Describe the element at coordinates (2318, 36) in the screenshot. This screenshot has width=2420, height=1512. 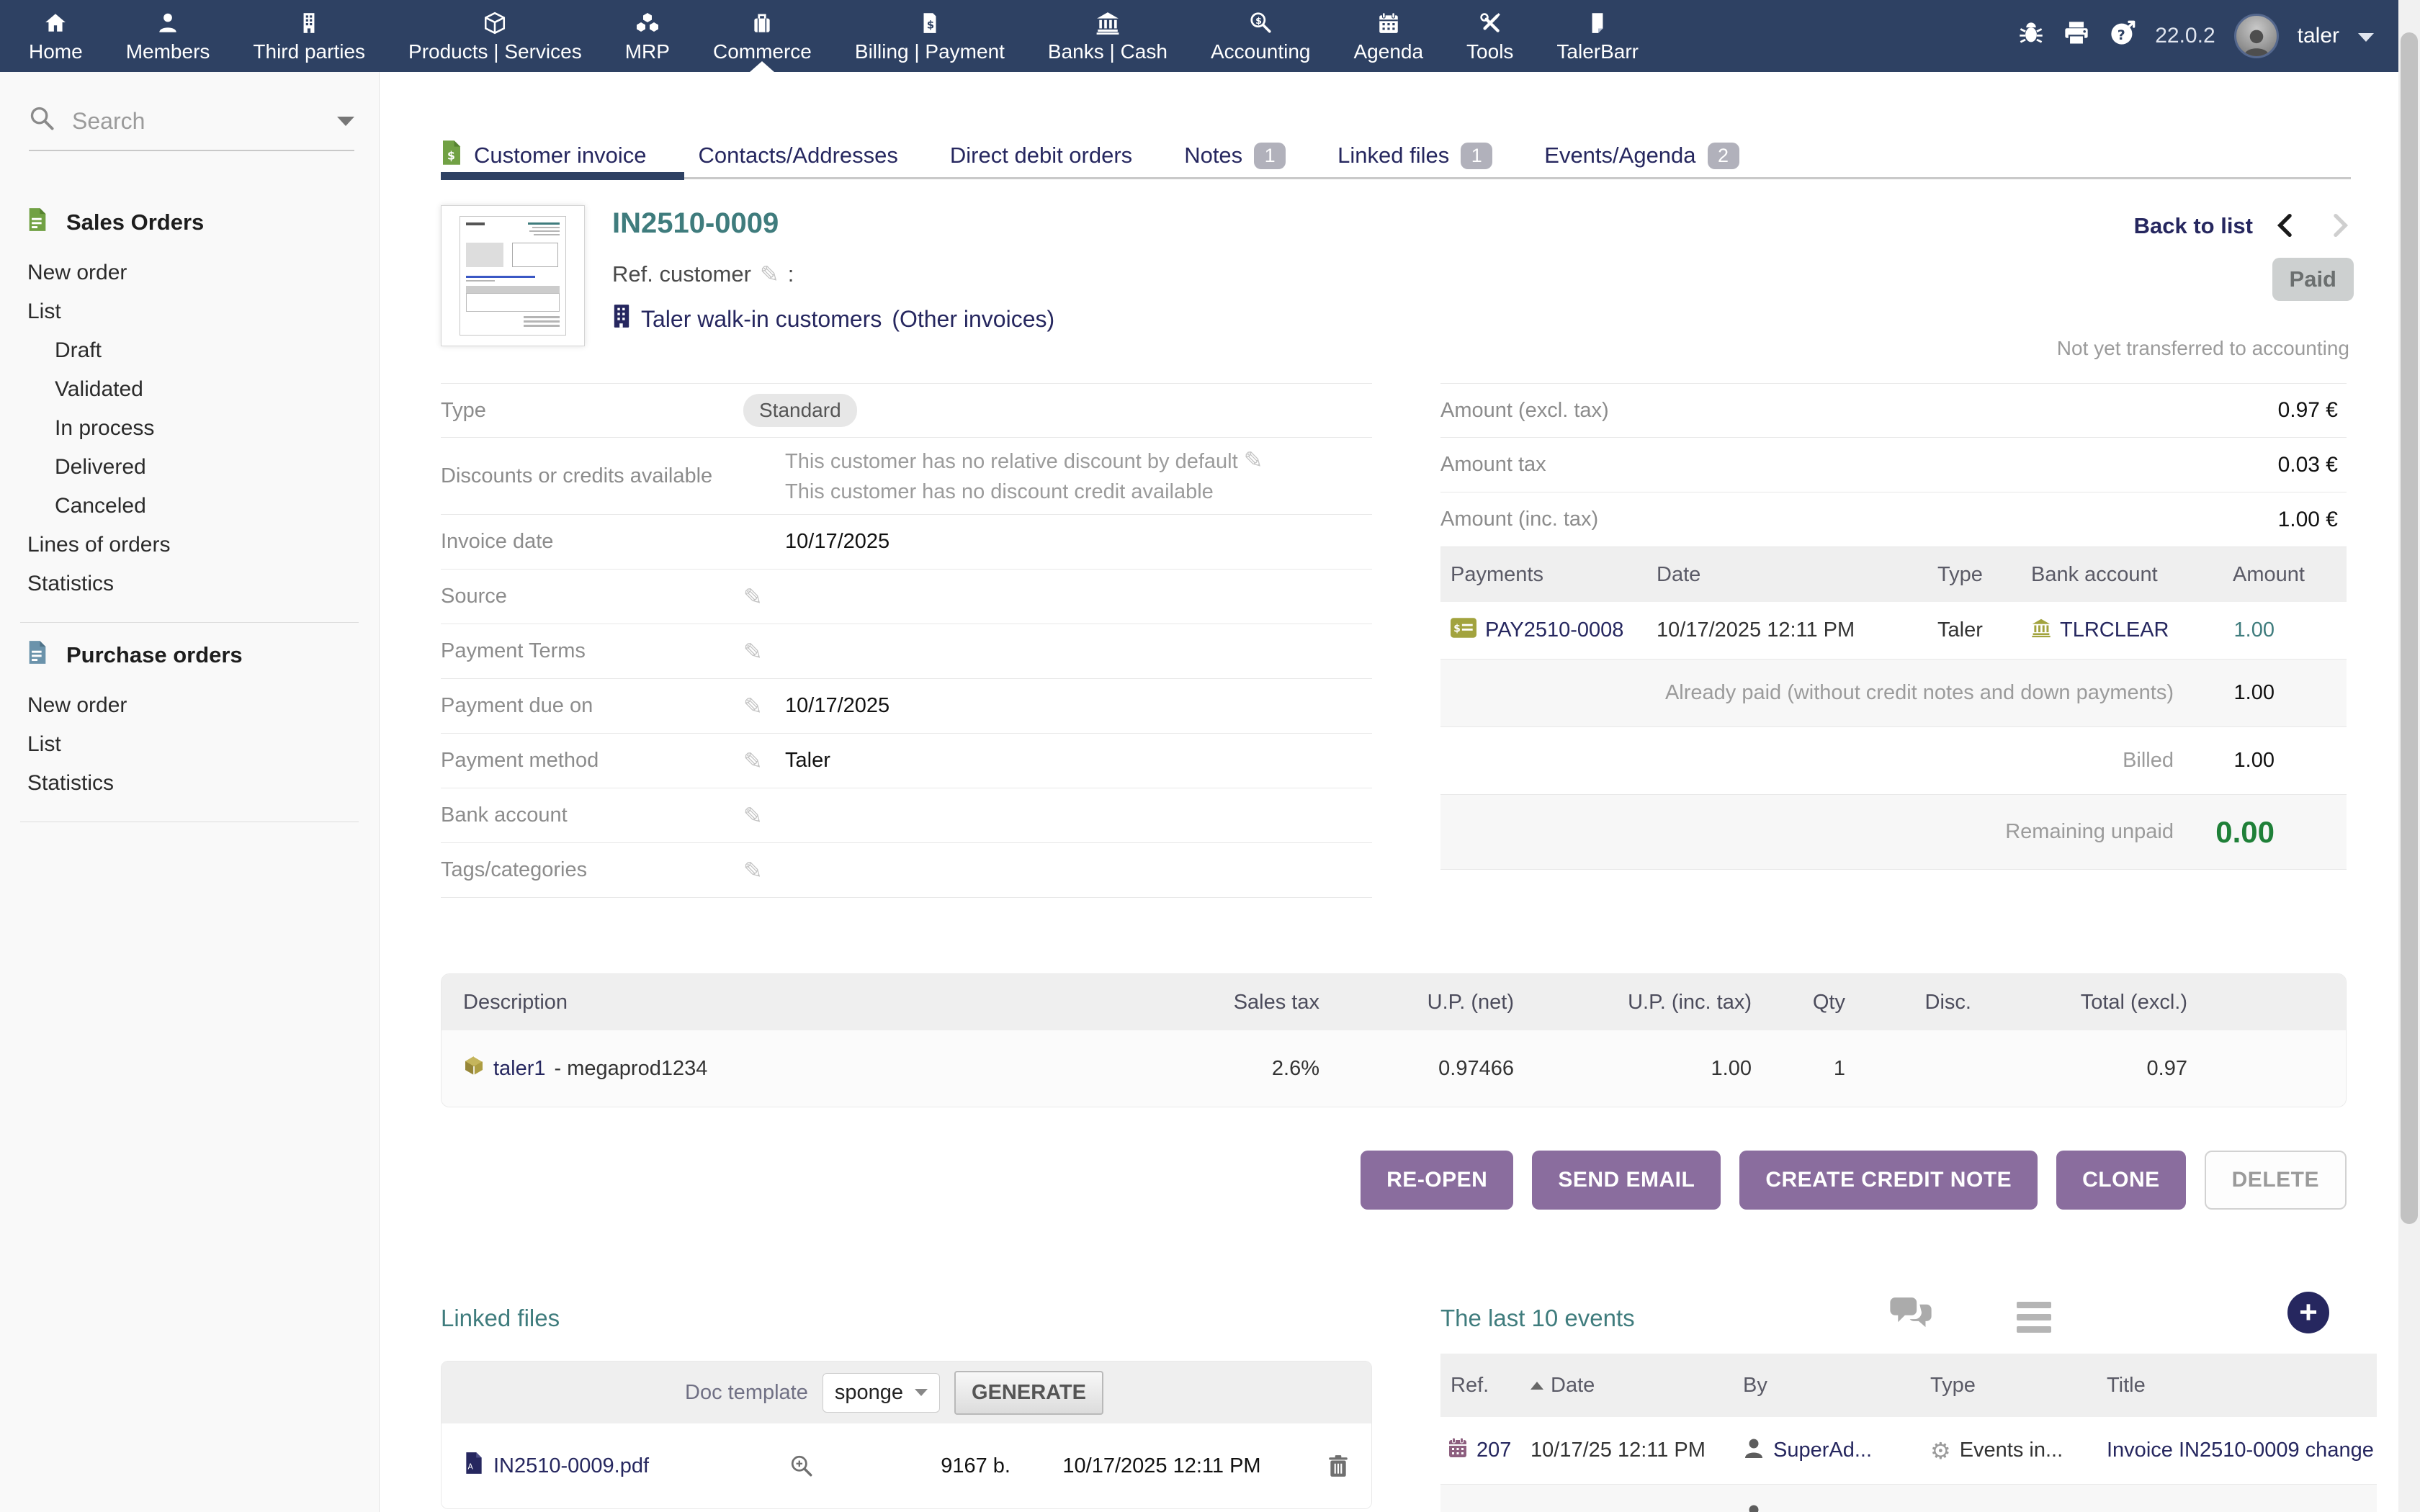
I see `user-menu: taler` at that location.